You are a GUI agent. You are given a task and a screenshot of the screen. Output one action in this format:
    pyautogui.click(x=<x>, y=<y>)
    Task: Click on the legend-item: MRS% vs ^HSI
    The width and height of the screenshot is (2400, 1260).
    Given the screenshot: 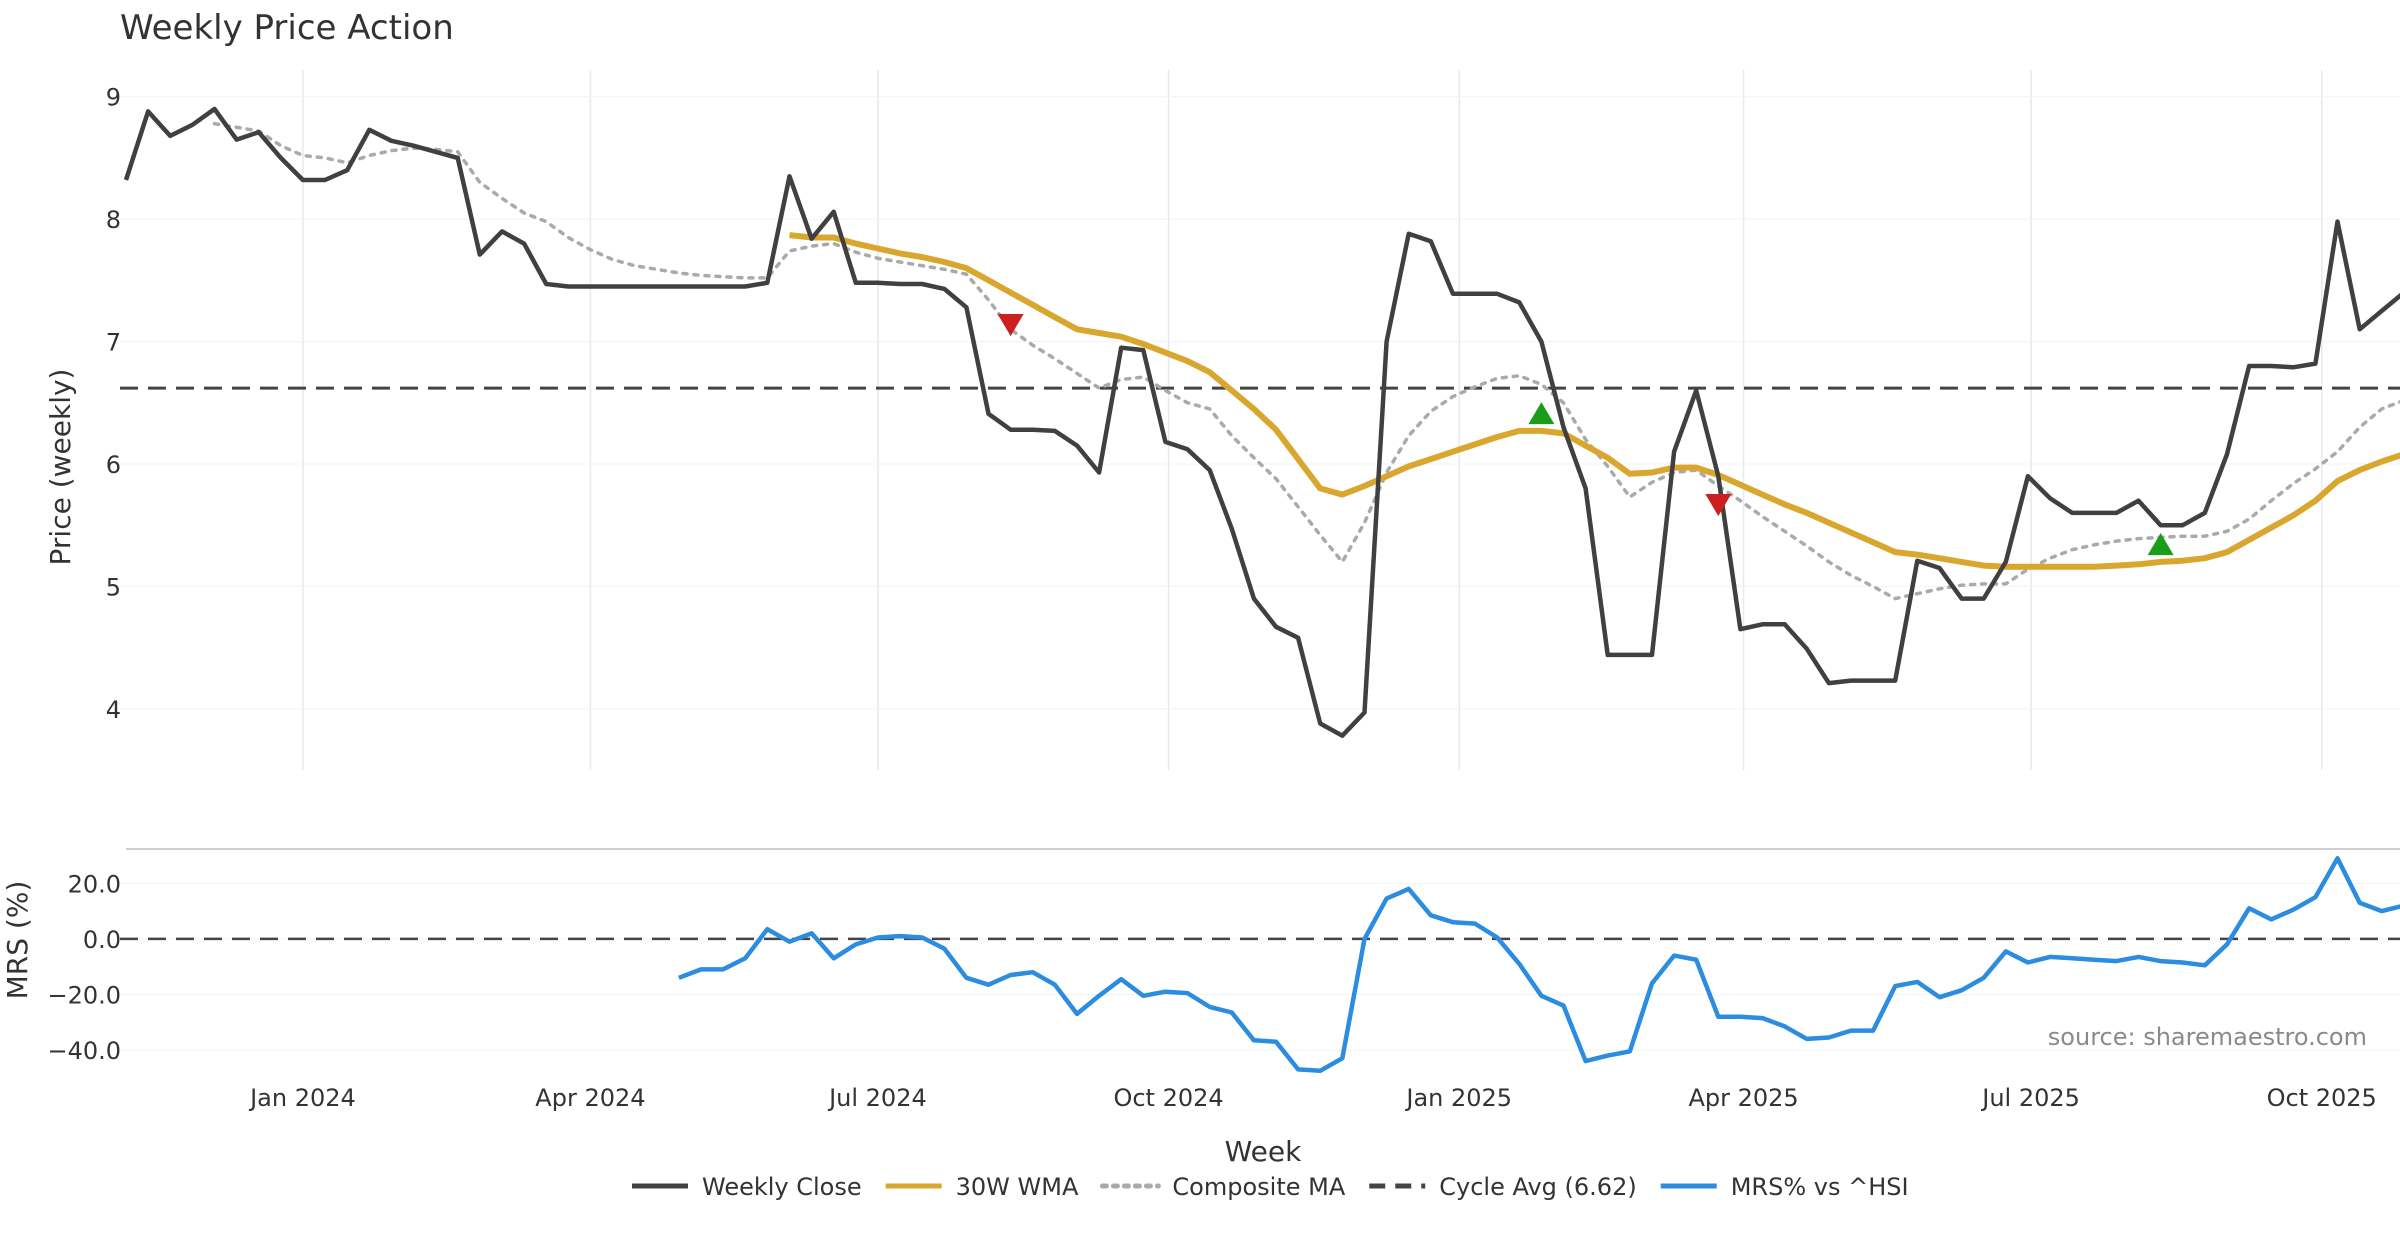 What is the action you would take?
    pyautogui.click(x=1784, y=1187)
    